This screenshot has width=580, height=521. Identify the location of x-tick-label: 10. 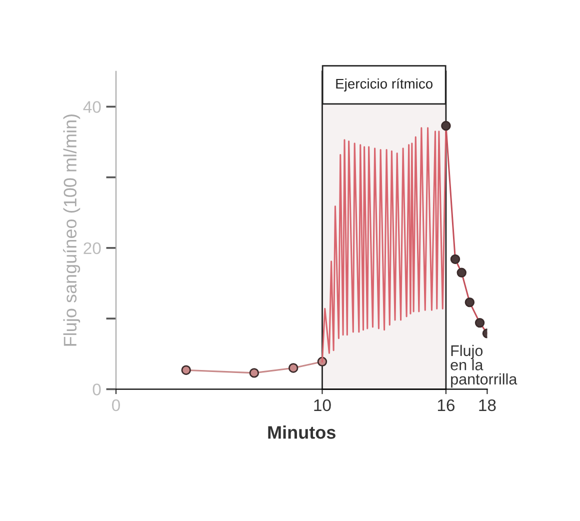
(322, 405).